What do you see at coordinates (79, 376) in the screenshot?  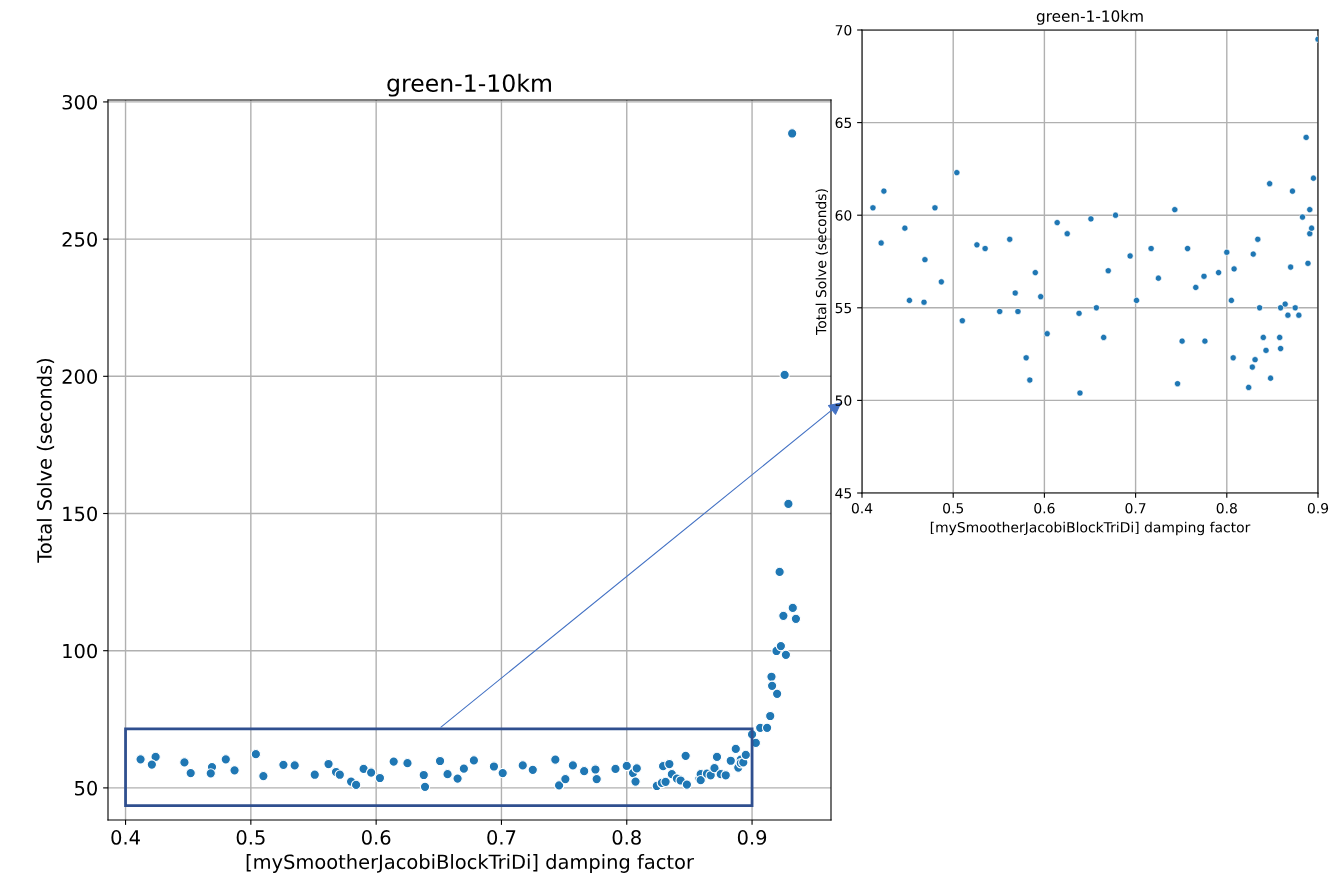 I see `y-tick-label: 200` at bounding box center [79, 376].